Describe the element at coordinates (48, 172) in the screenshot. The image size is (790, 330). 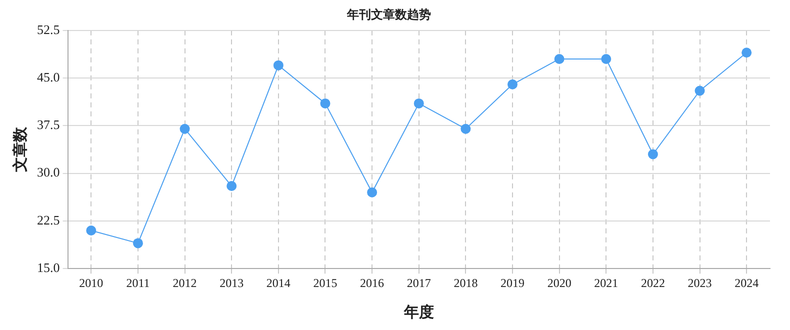
I see `y-tick-label: 30.0` at that location.